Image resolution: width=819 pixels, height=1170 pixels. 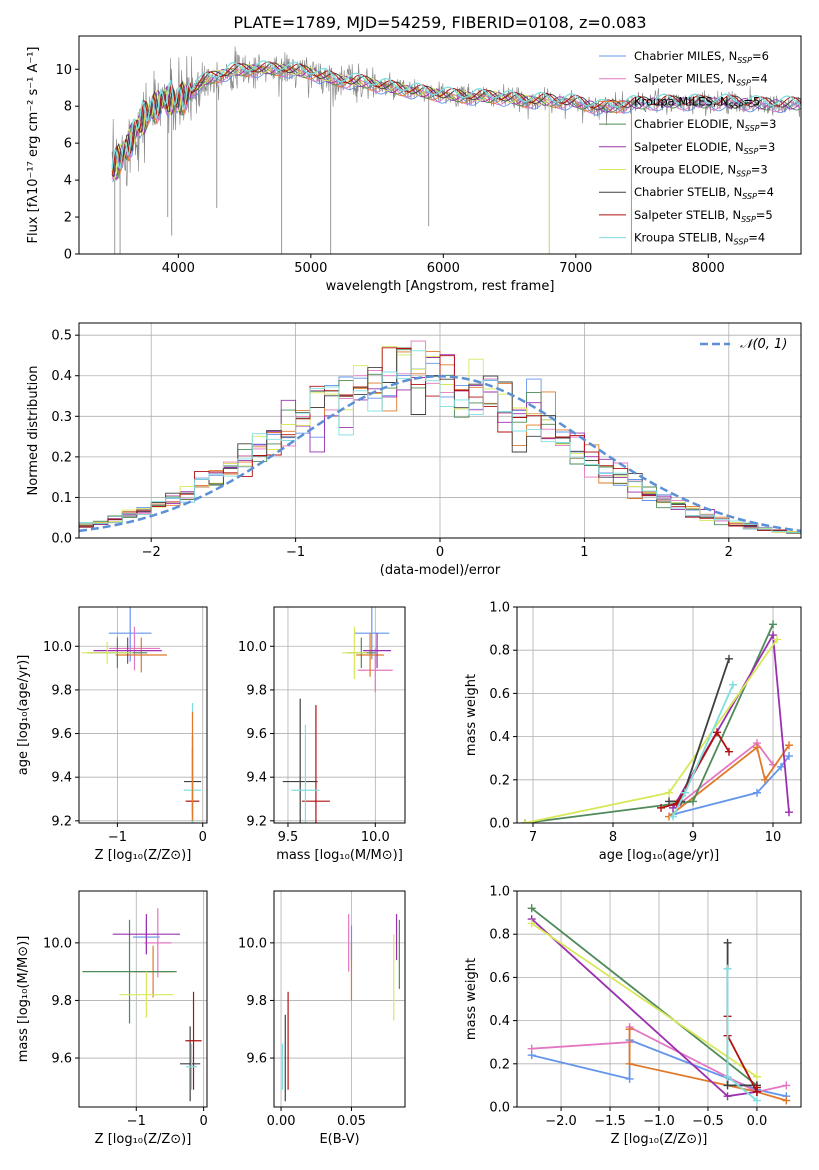 I want to click on weight-line-kroupa-miles, so click(x=729, y=781).